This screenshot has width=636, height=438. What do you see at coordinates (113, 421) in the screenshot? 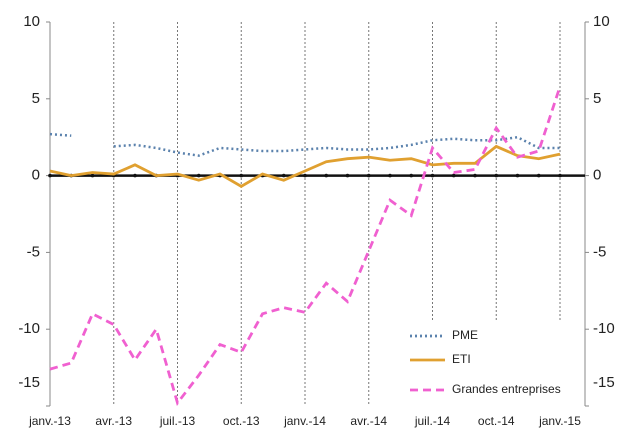
I see `x-tick-label: avr.-13` at bounding box center [113, 421].